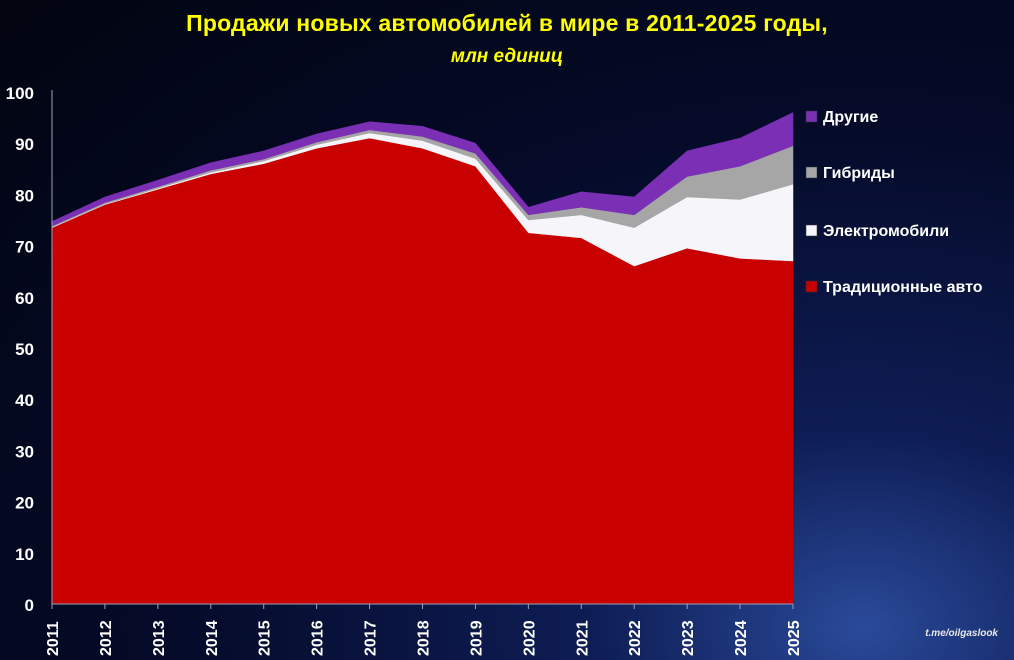  Describe the element at coordinates (24, 247) in the screenshot. I see `y-tick-label: 70` at that location.